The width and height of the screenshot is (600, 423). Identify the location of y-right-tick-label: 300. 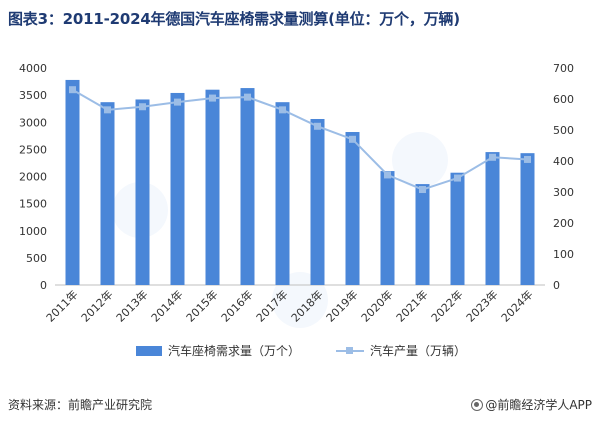
(563, 192).